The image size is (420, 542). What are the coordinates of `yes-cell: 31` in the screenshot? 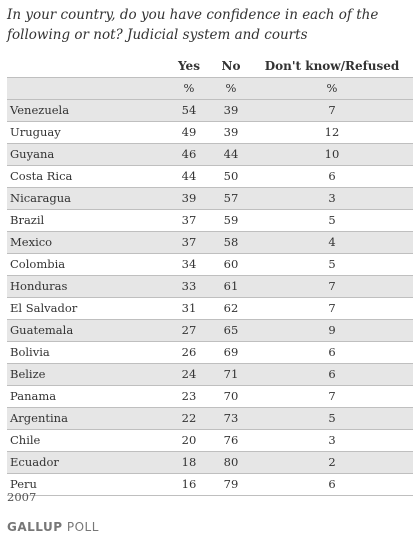 It's located at (189, 308).